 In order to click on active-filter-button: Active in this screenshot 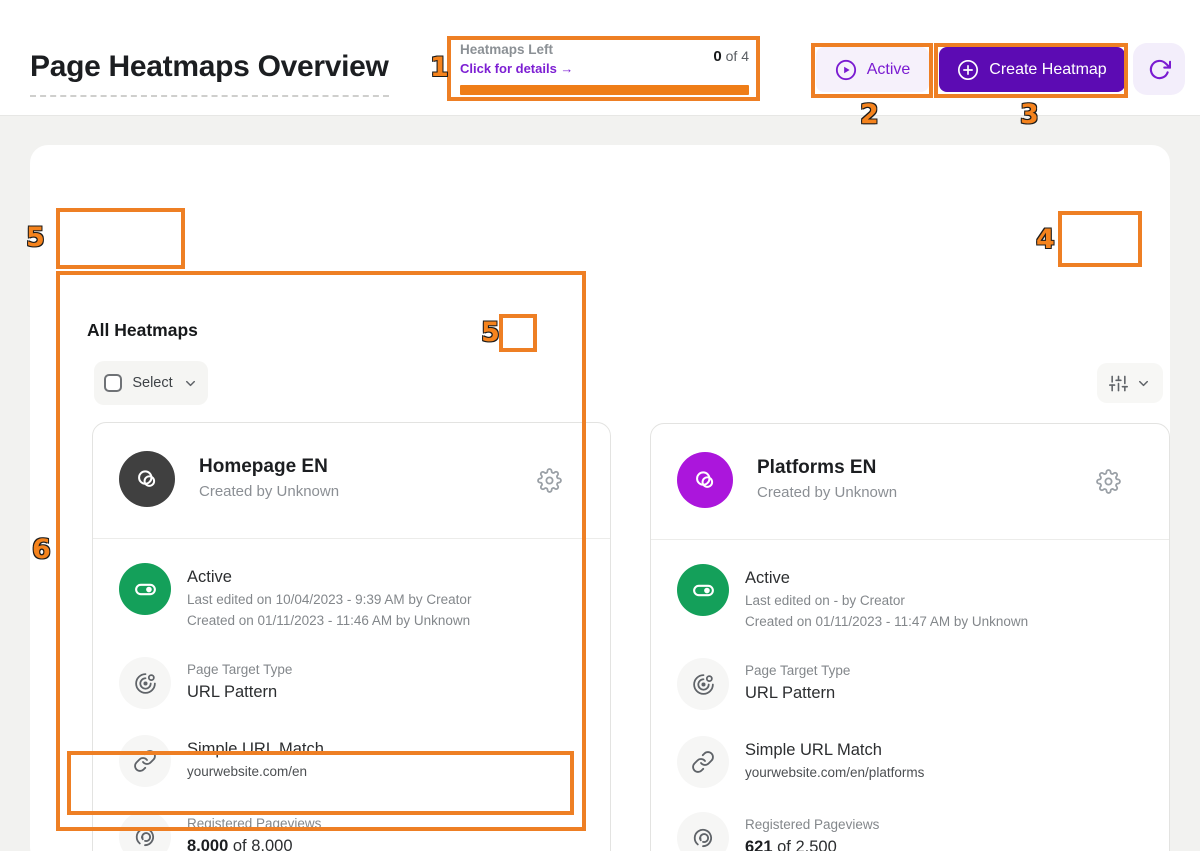, I will do `click(872, 69)`.